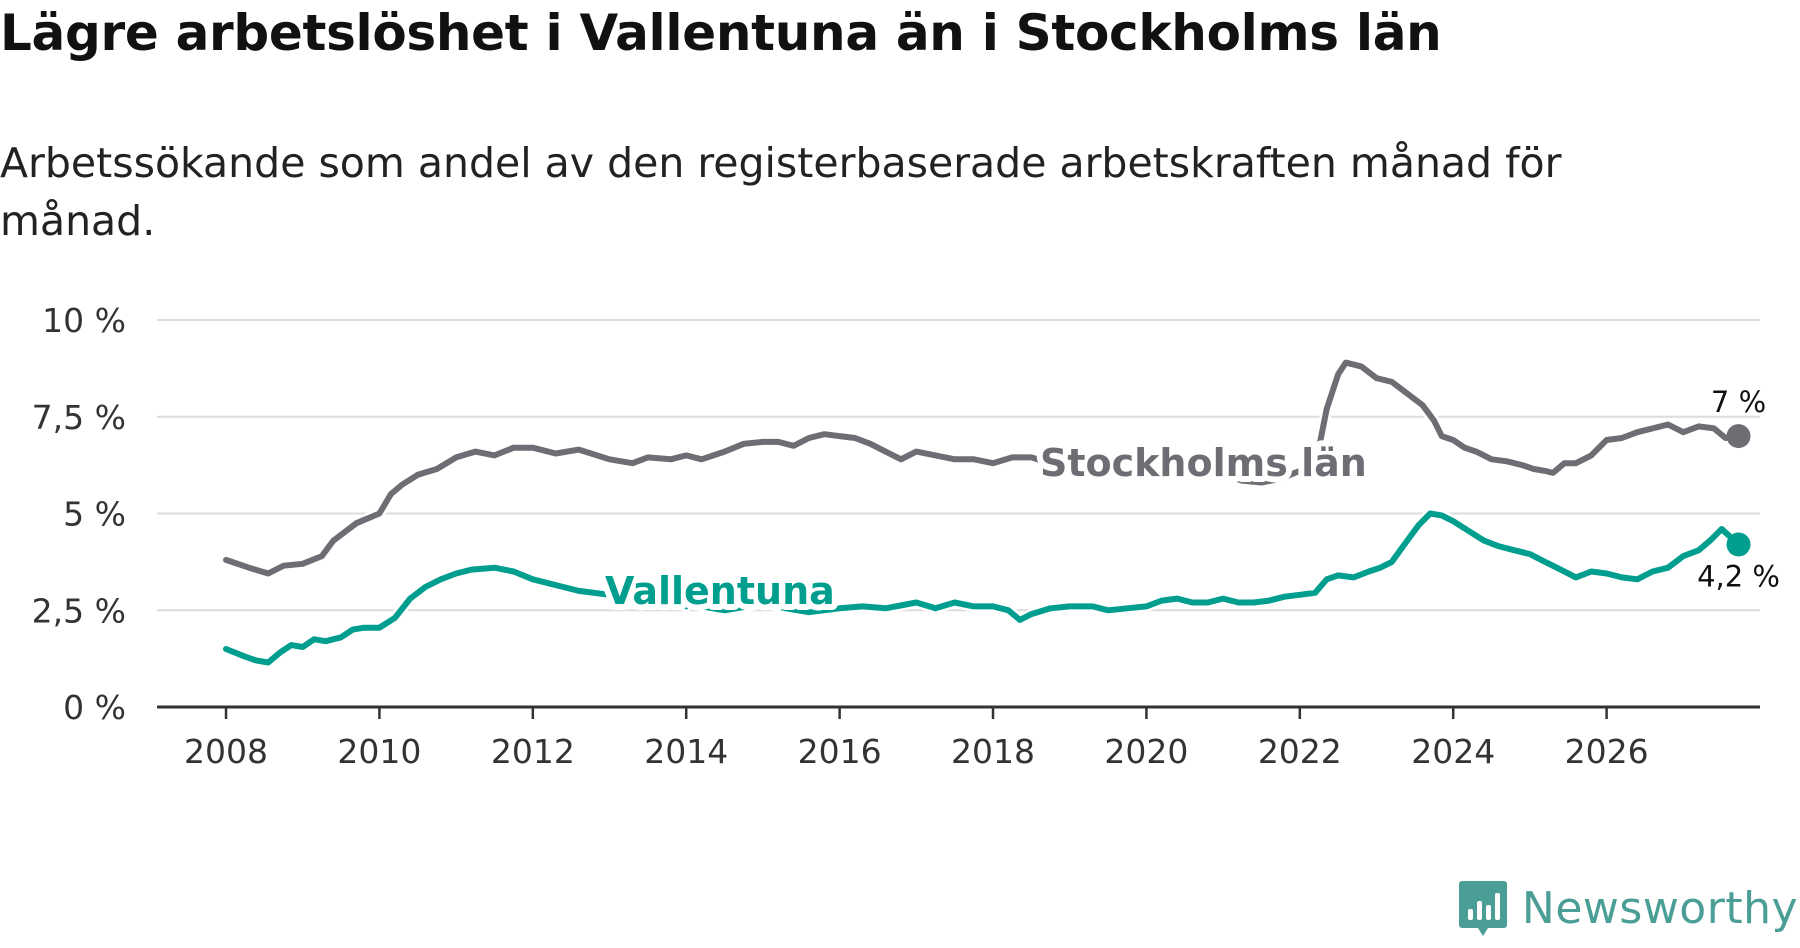  I want to click on series-halo-vallentuna, so click(982, 588).